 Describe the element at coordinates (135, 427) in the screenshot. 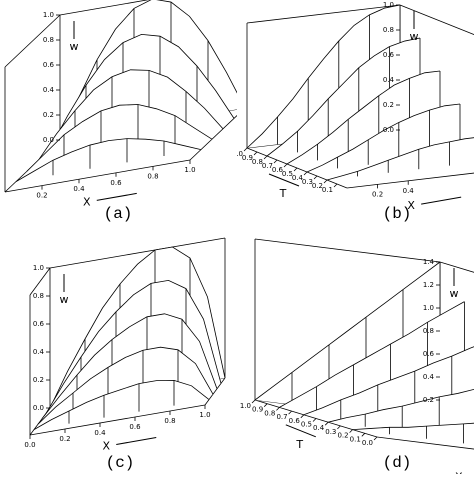

I see `x-tick-label: 0.6` at that location.